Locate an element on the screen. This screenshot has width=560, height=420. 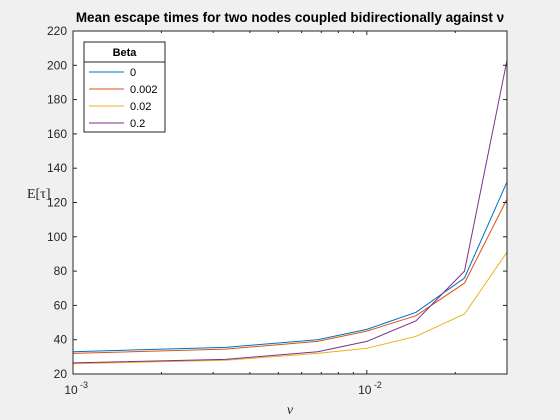
x-axis-label: ν is located at coordinates (290, 410).